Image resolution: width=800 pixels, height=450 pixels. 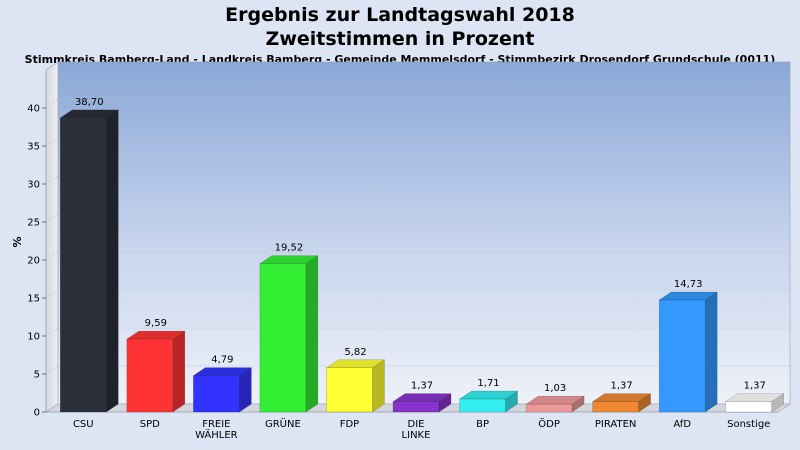 What do you see at coordinates (400, 15) in the screenshot?
I see `chart-title: Ergebnis zur Landtagswahl 2018` at bounding box center [400, 15].